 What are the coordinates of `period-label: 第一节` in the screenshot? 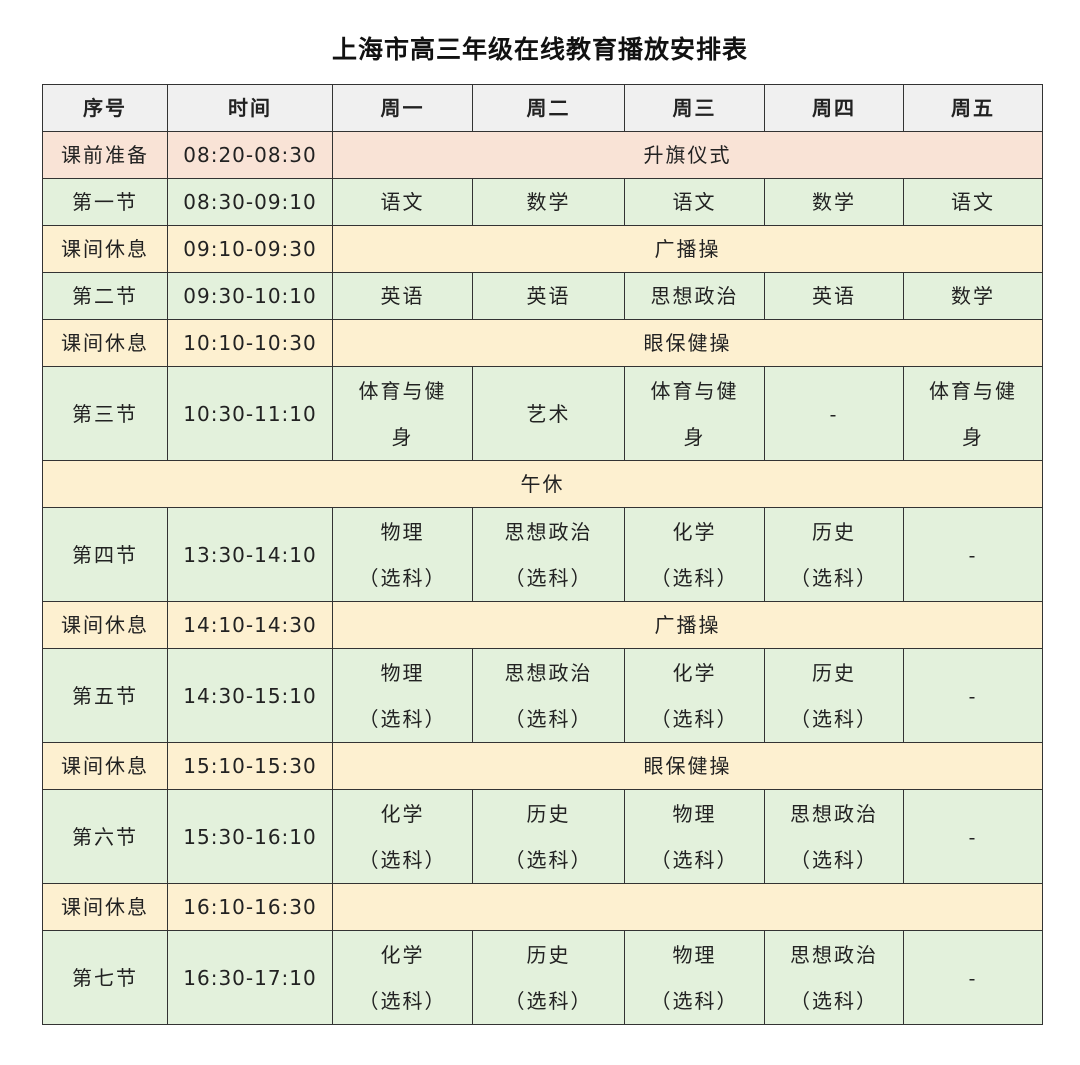 It's located at (105, 202).